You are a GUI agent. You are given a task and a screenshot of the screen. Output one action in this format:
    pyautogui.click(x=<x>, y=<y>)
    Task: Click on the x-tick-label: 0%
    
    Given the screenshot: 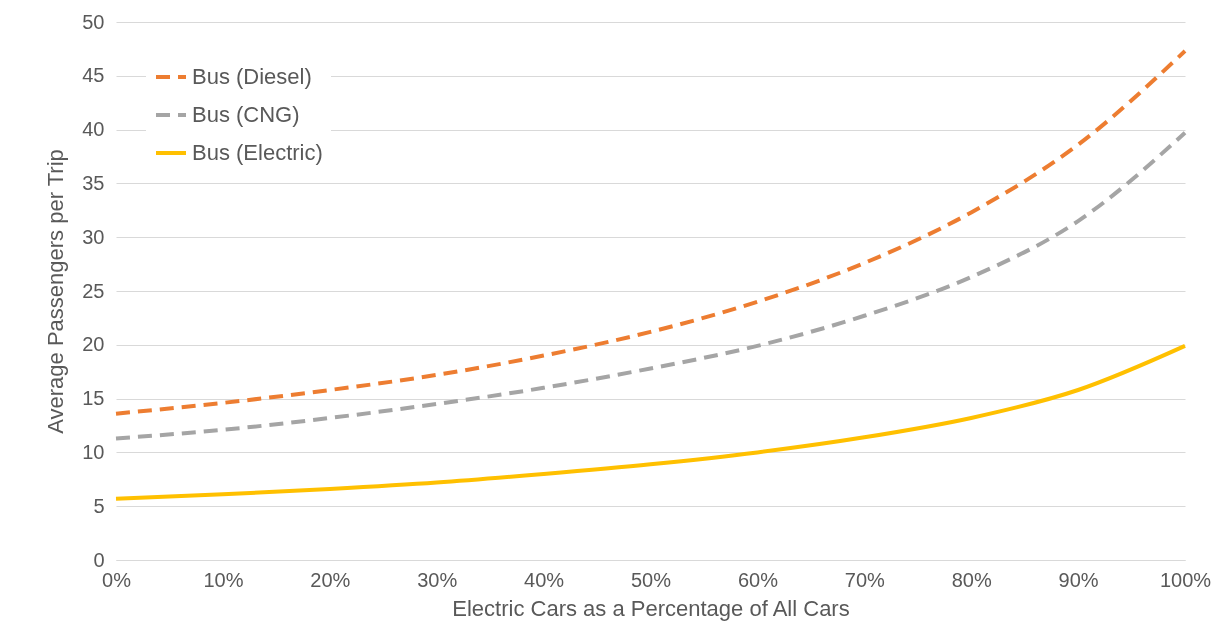 What is the action you would take?
    pyautogui.click(x=117, y=579)
    